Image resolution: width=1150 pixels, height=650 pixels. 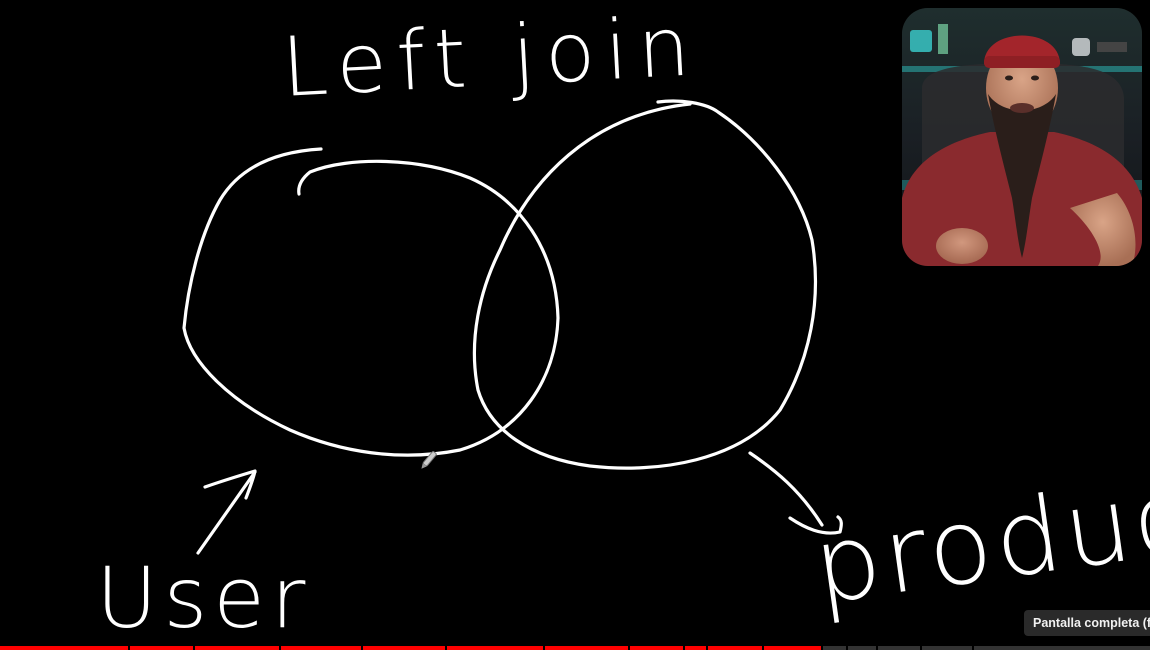 I want to click on user-arrow, so click(x=226, y=512).